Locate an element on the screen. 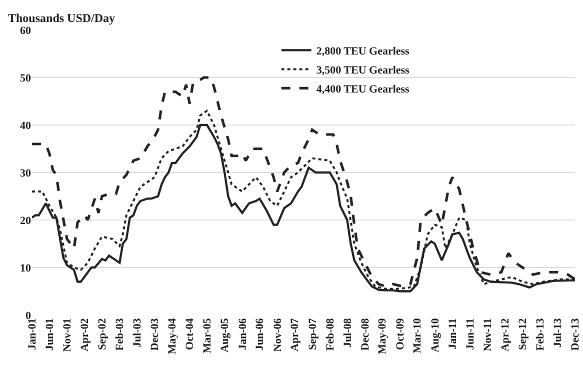  x-tick-label: Jun-11 is located at coordinates (470, 334).